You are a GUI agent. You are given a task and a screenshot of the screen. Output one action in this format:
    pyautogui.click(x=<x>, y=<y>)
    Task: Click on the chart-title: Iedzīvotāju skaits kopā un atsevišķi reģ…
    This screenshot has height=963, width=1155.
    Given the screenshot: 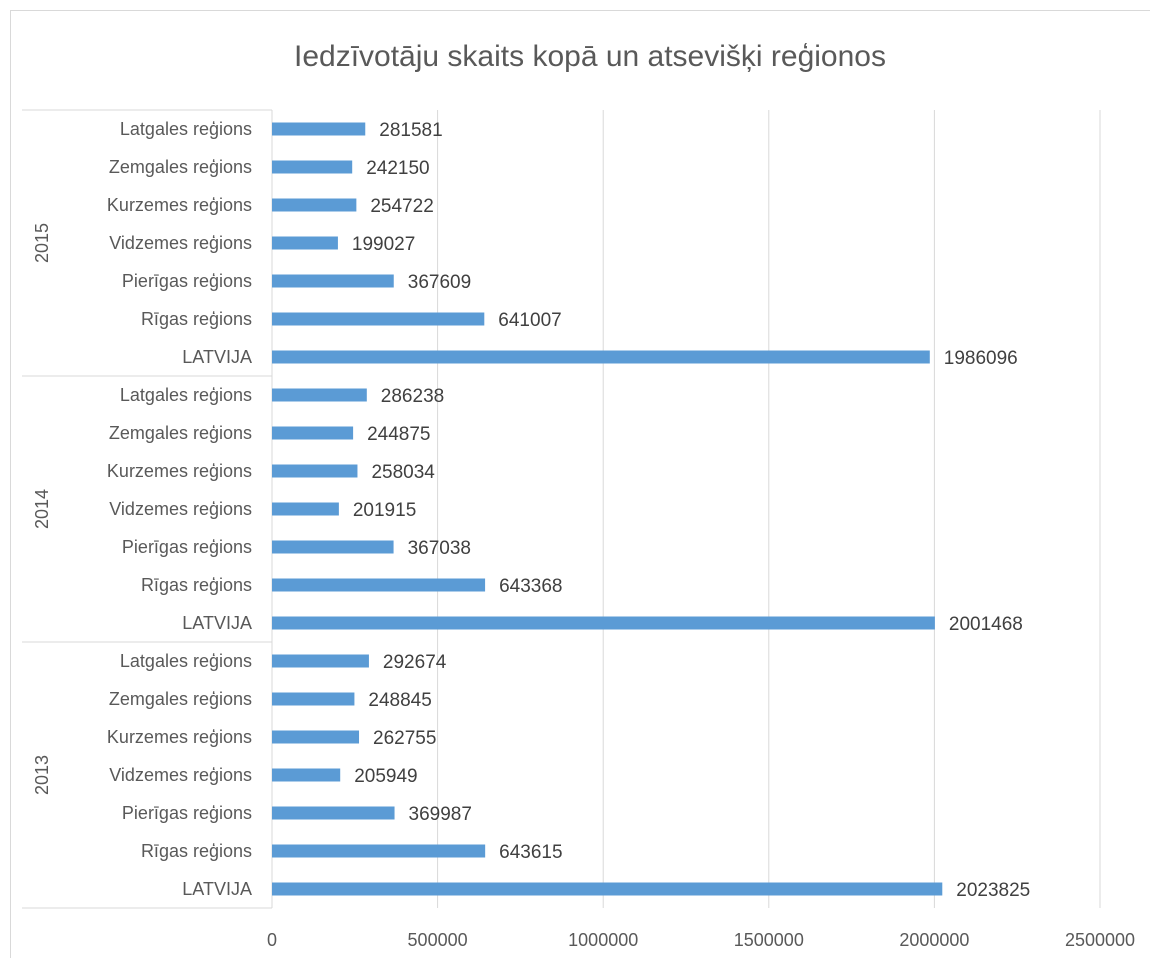 What is the action you would take?
    pyautogui.click(x=590, y=56)
    